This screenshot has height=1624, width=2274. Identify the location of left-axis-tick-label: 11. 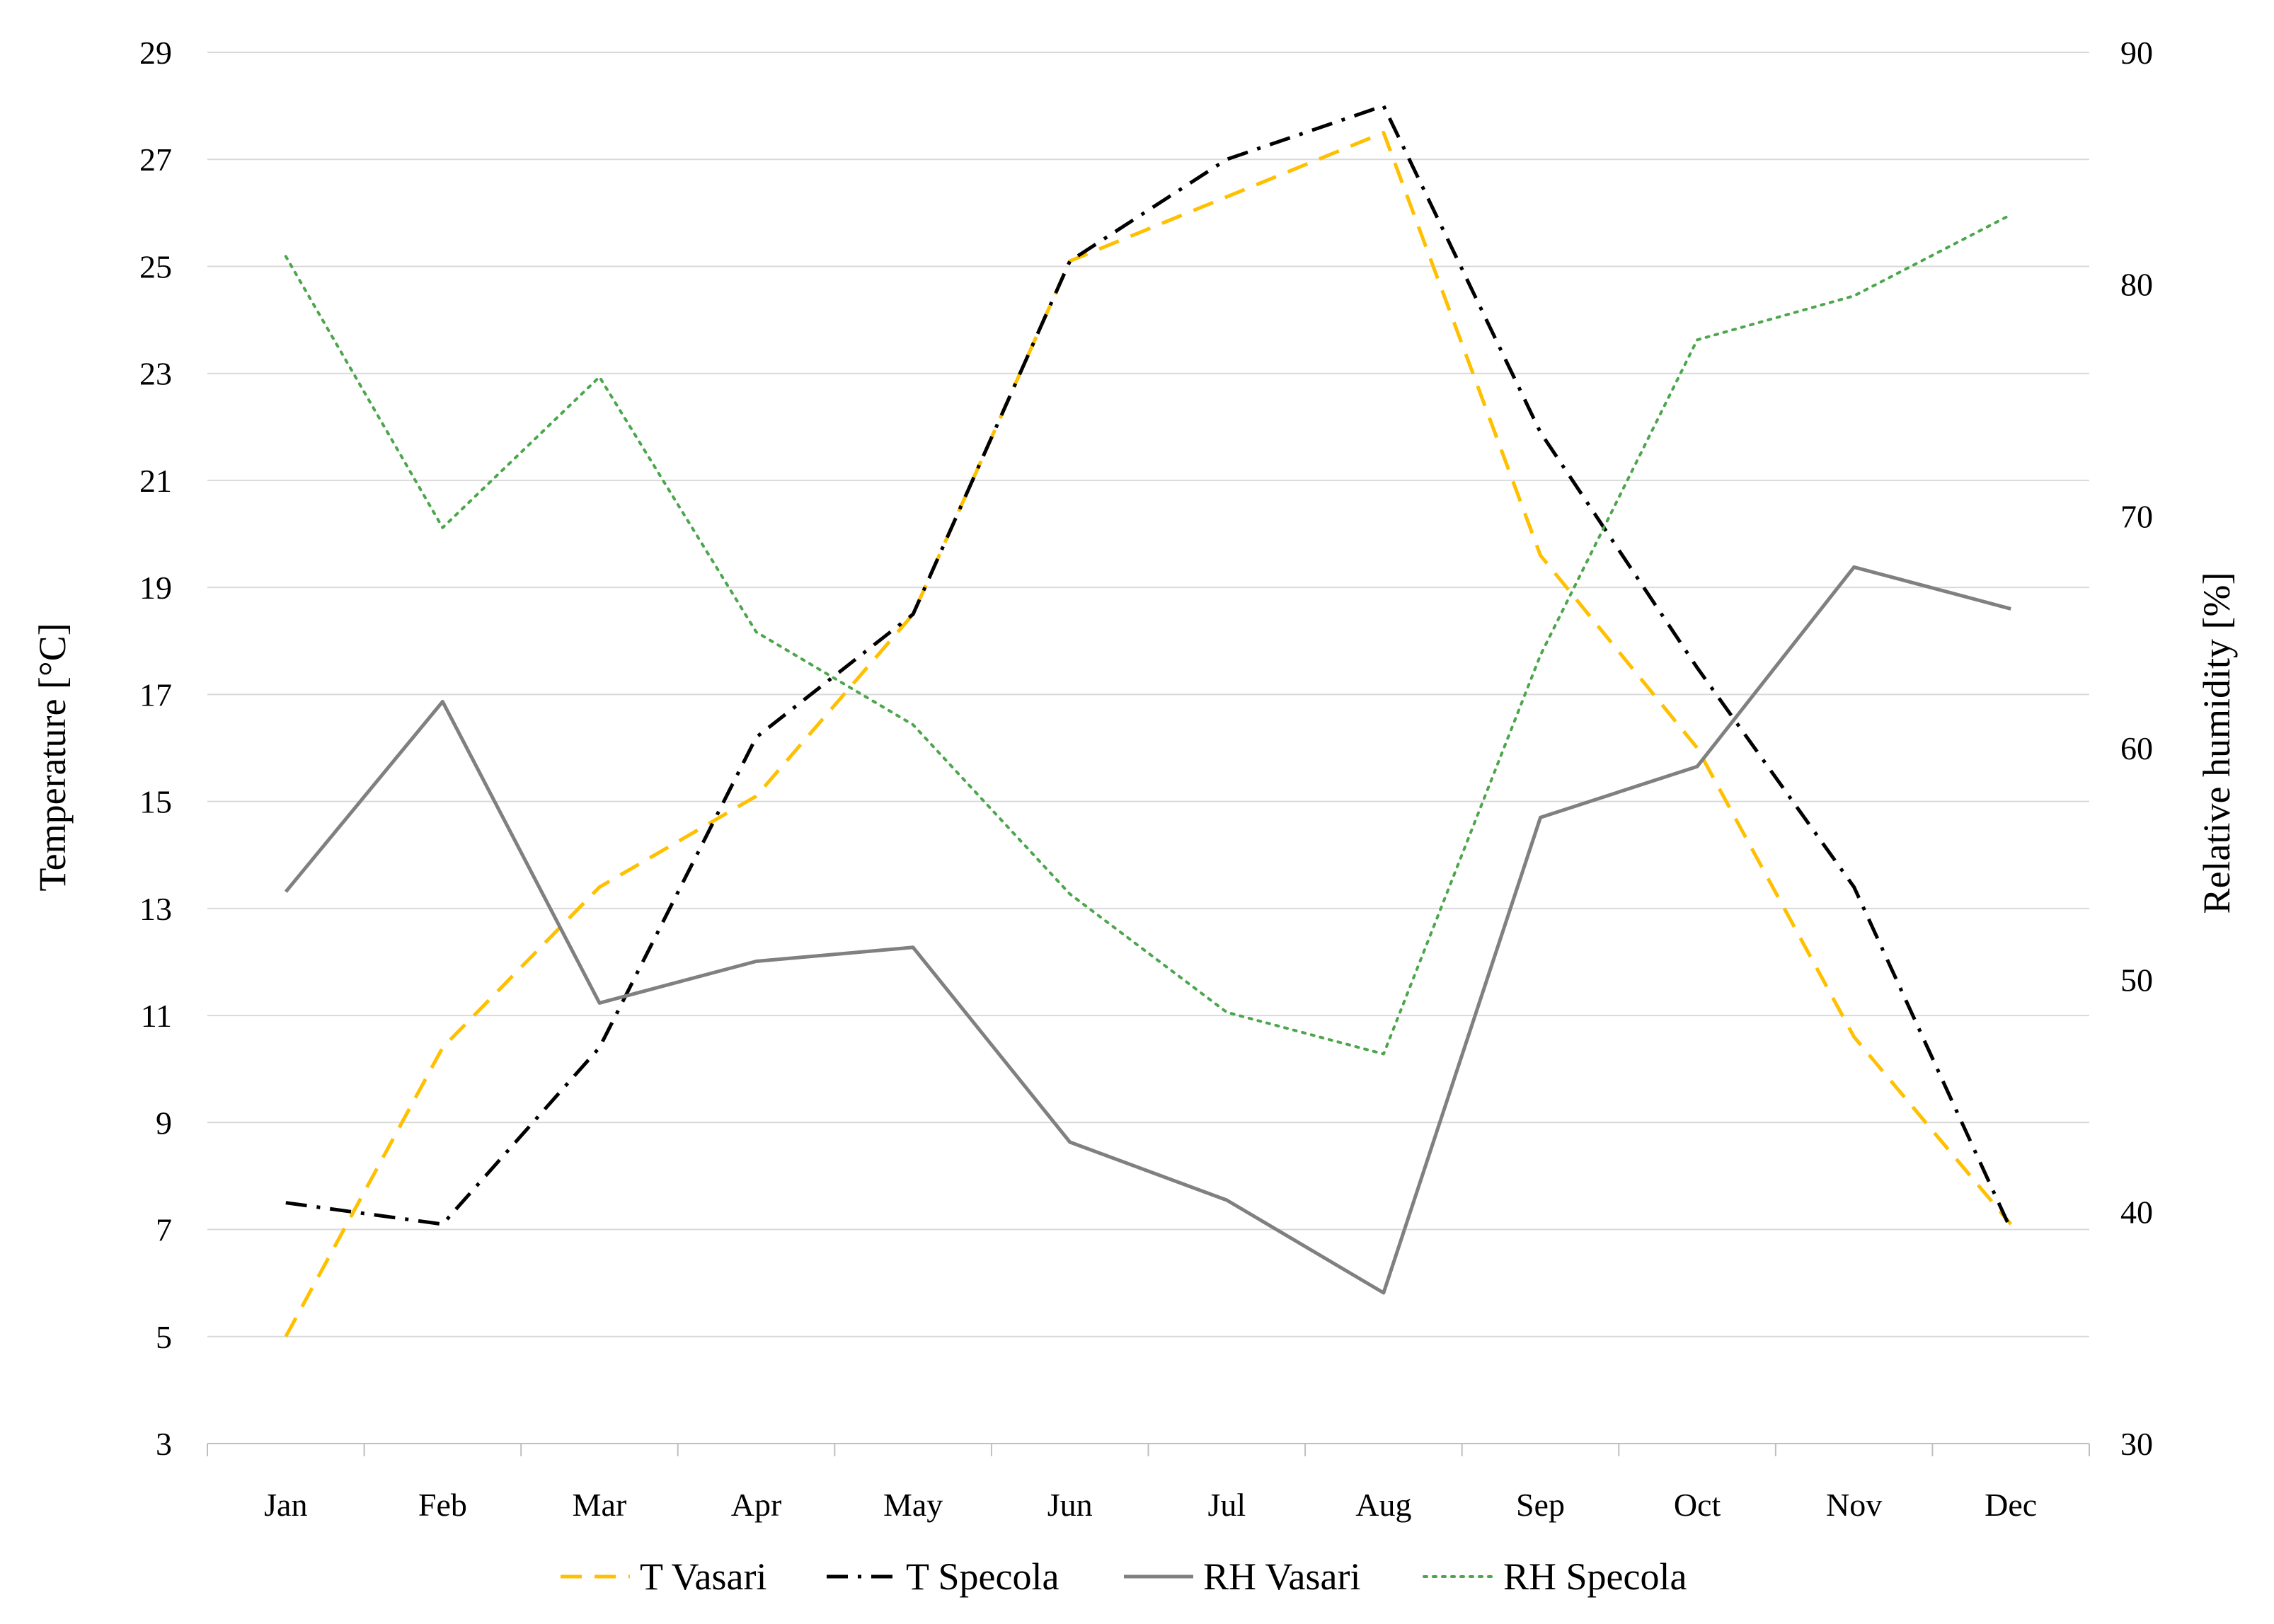
(157, 1016).